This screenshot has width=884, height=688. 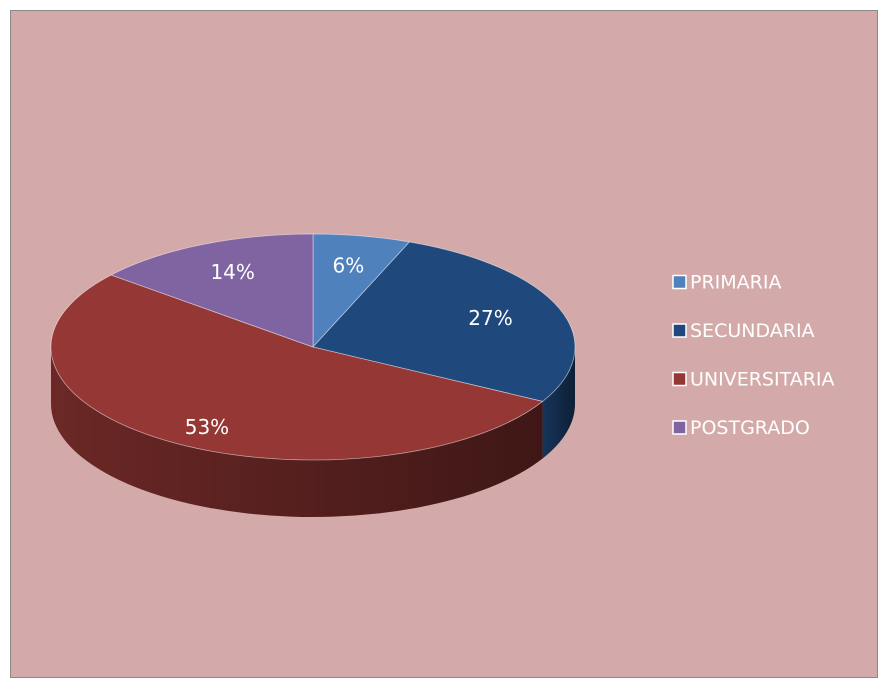 I want to click on data-label: 53%, so click(x=207, y=427).